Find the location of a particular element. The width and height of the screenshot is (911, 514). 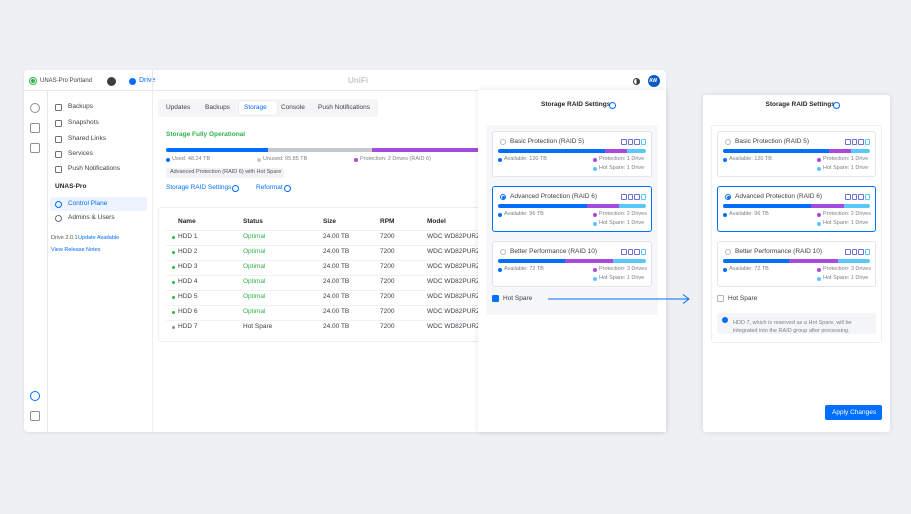

app-name: Drive is located at coordinates (147, 80).